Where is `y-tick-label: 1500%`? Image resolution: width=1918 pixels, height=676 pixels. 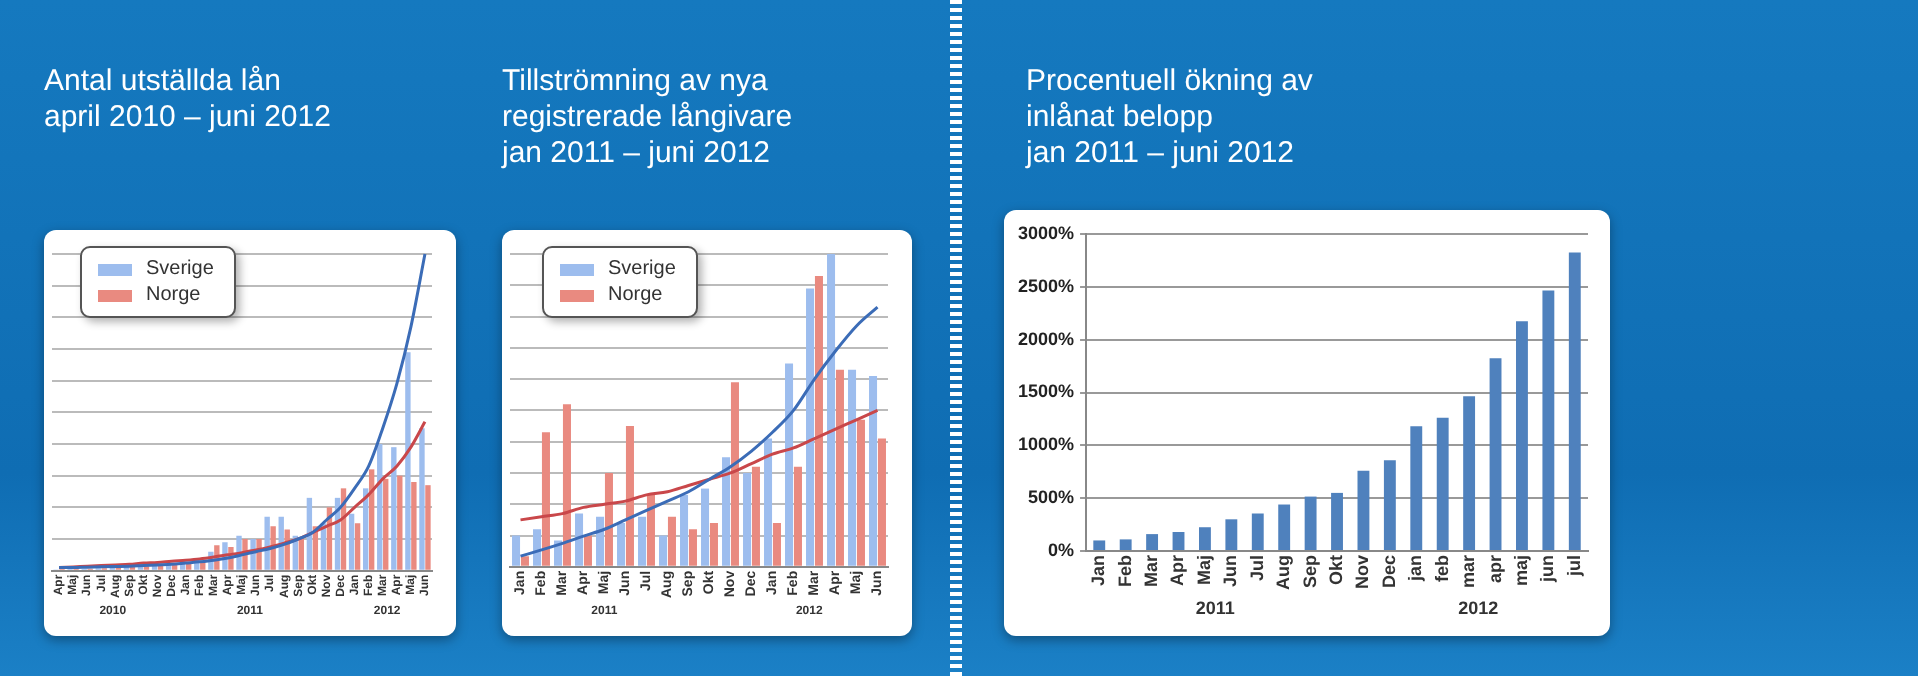 y-tick-label: 1500% is located at coordinates (1046, 391).